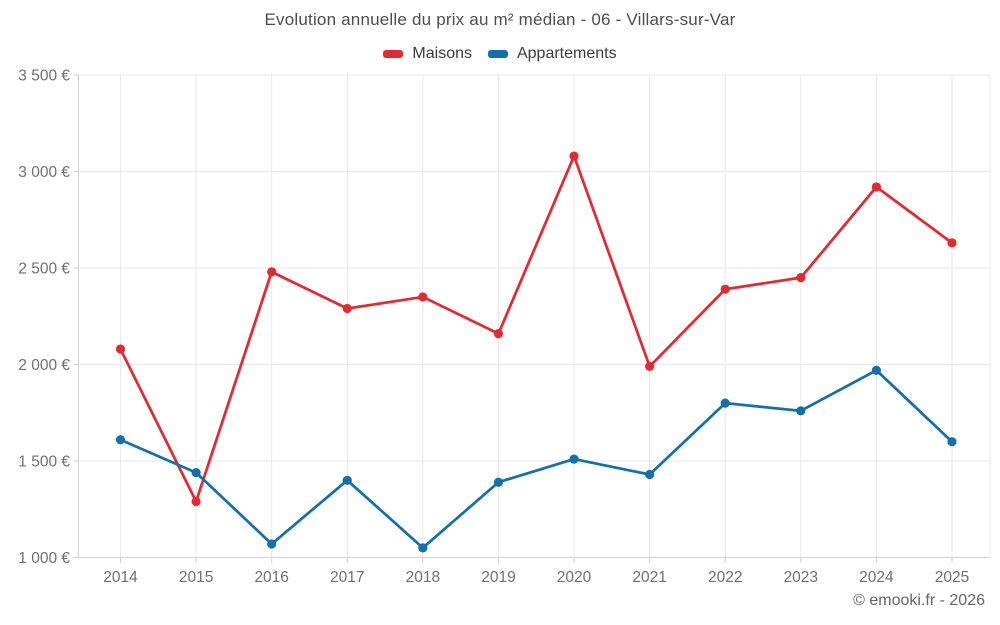 Image resolution: width=1000 pixels, height=625 pixels. Describe the element at coordinates (498, 577) in the screenshot. I see `svg-text: 2019` at that location.